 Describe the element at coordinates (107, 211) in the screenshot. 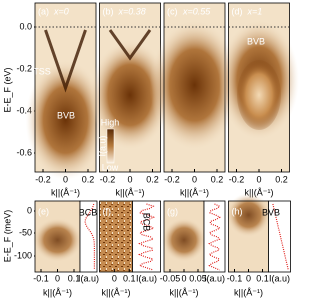

I see `panel-tag: (f)` at that location.